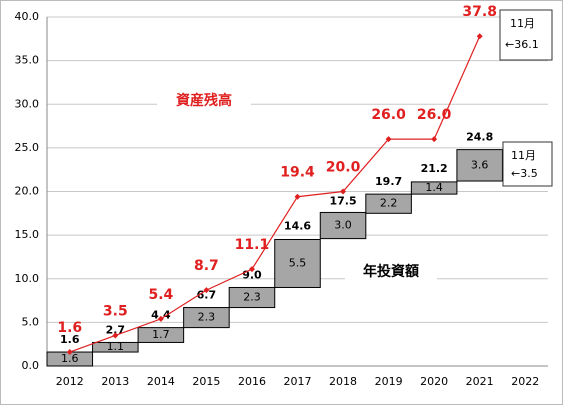  I want to click on y-tick-label: 0.0, so click(31, 365).